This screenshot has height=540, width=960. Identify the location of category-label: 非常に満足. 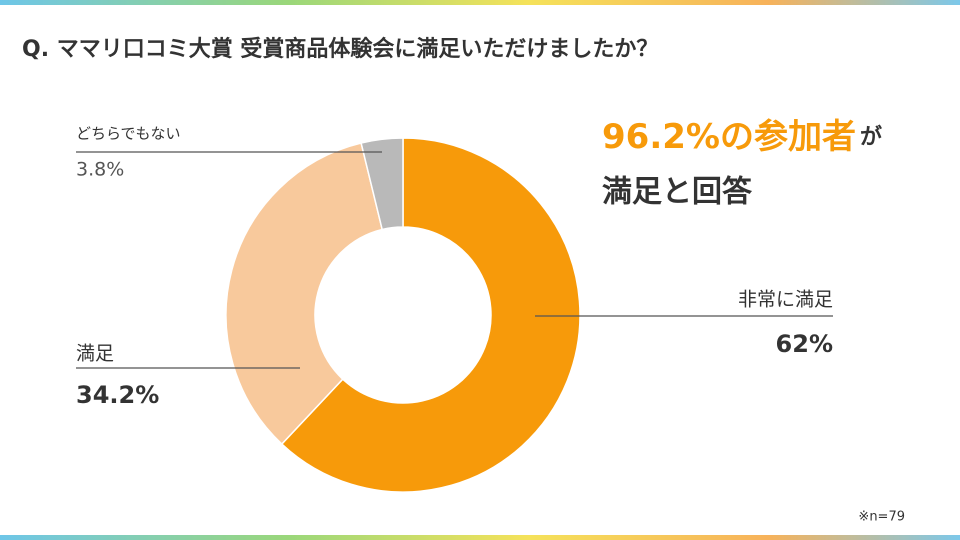
(785, 300).